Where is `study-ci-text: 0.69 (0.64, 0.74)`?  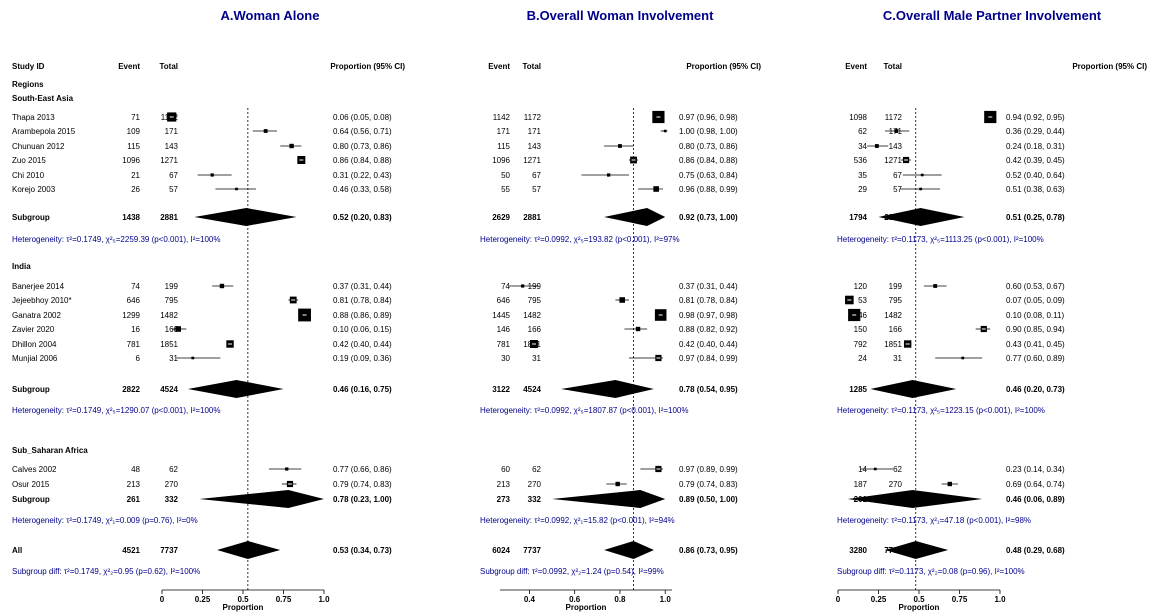
study-ci-text: 0.69 (0.64, 0.74) is located at coordinates (1035, 484).